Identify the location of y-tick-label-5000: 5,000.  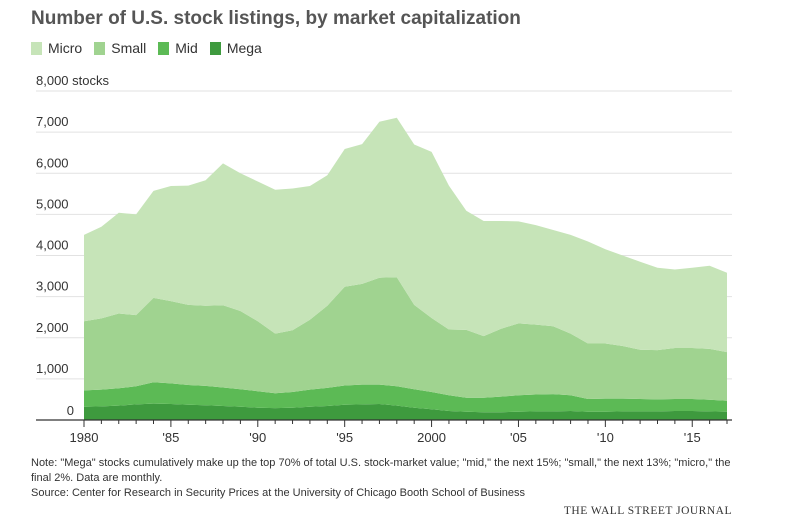
(52, 203).